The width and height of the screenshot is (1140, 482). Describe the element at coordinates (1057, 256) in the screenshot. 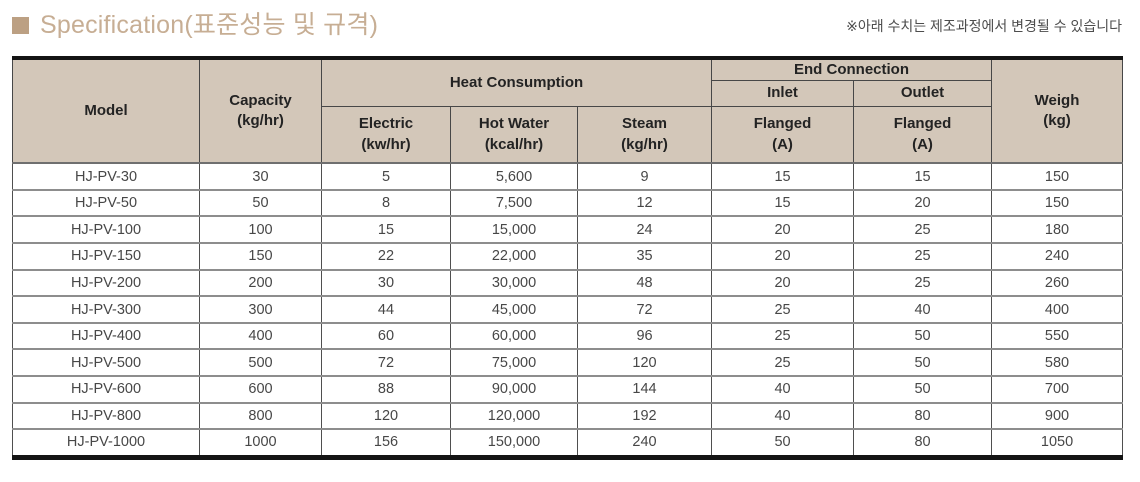

I see `cell-weight: 240` at that location.